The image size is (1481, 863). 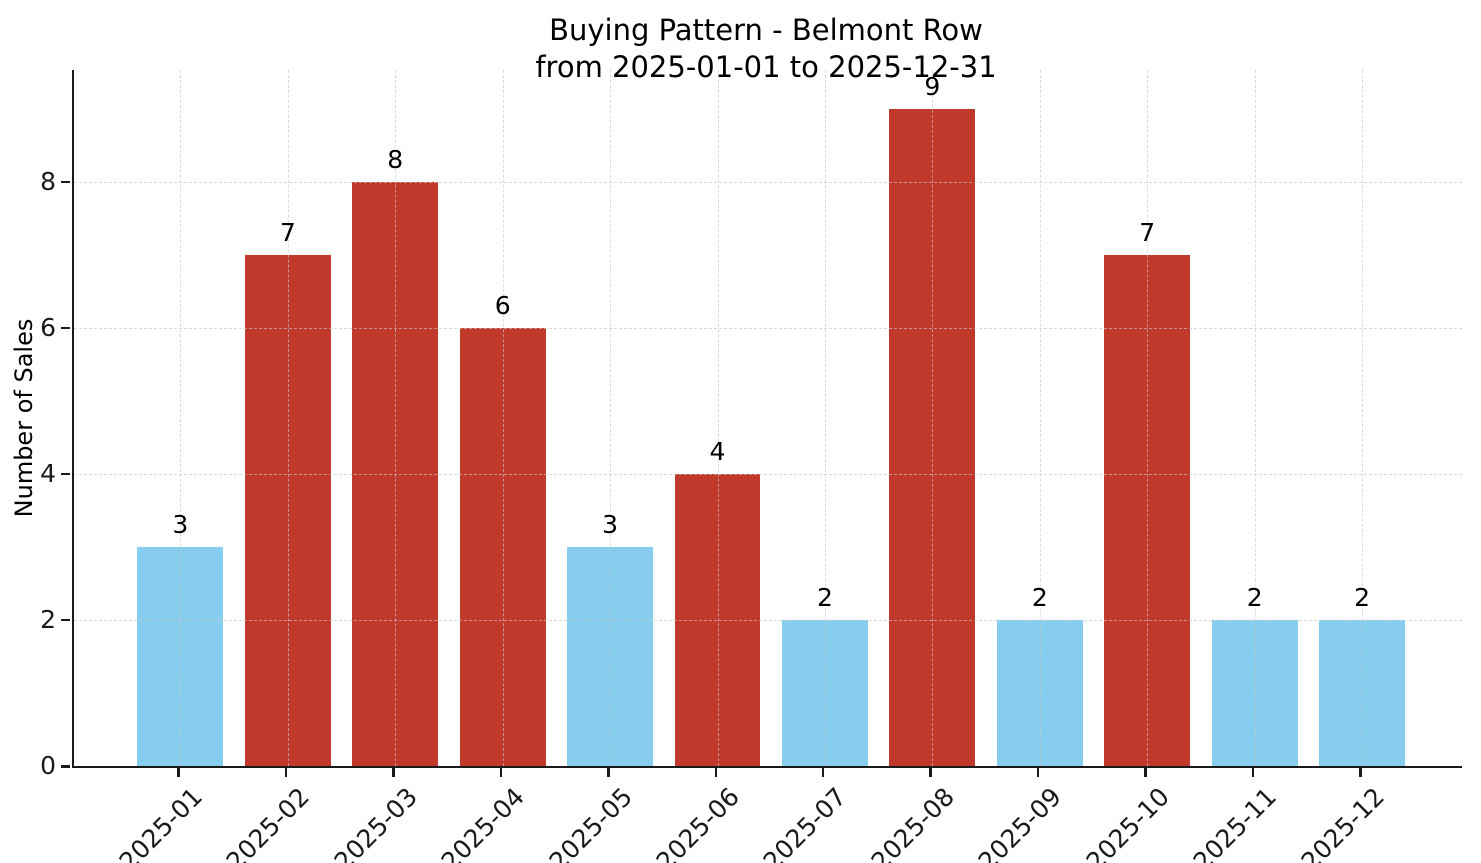 I want to click on x-tick-label: 2025-08, so click(x=912, y=822).